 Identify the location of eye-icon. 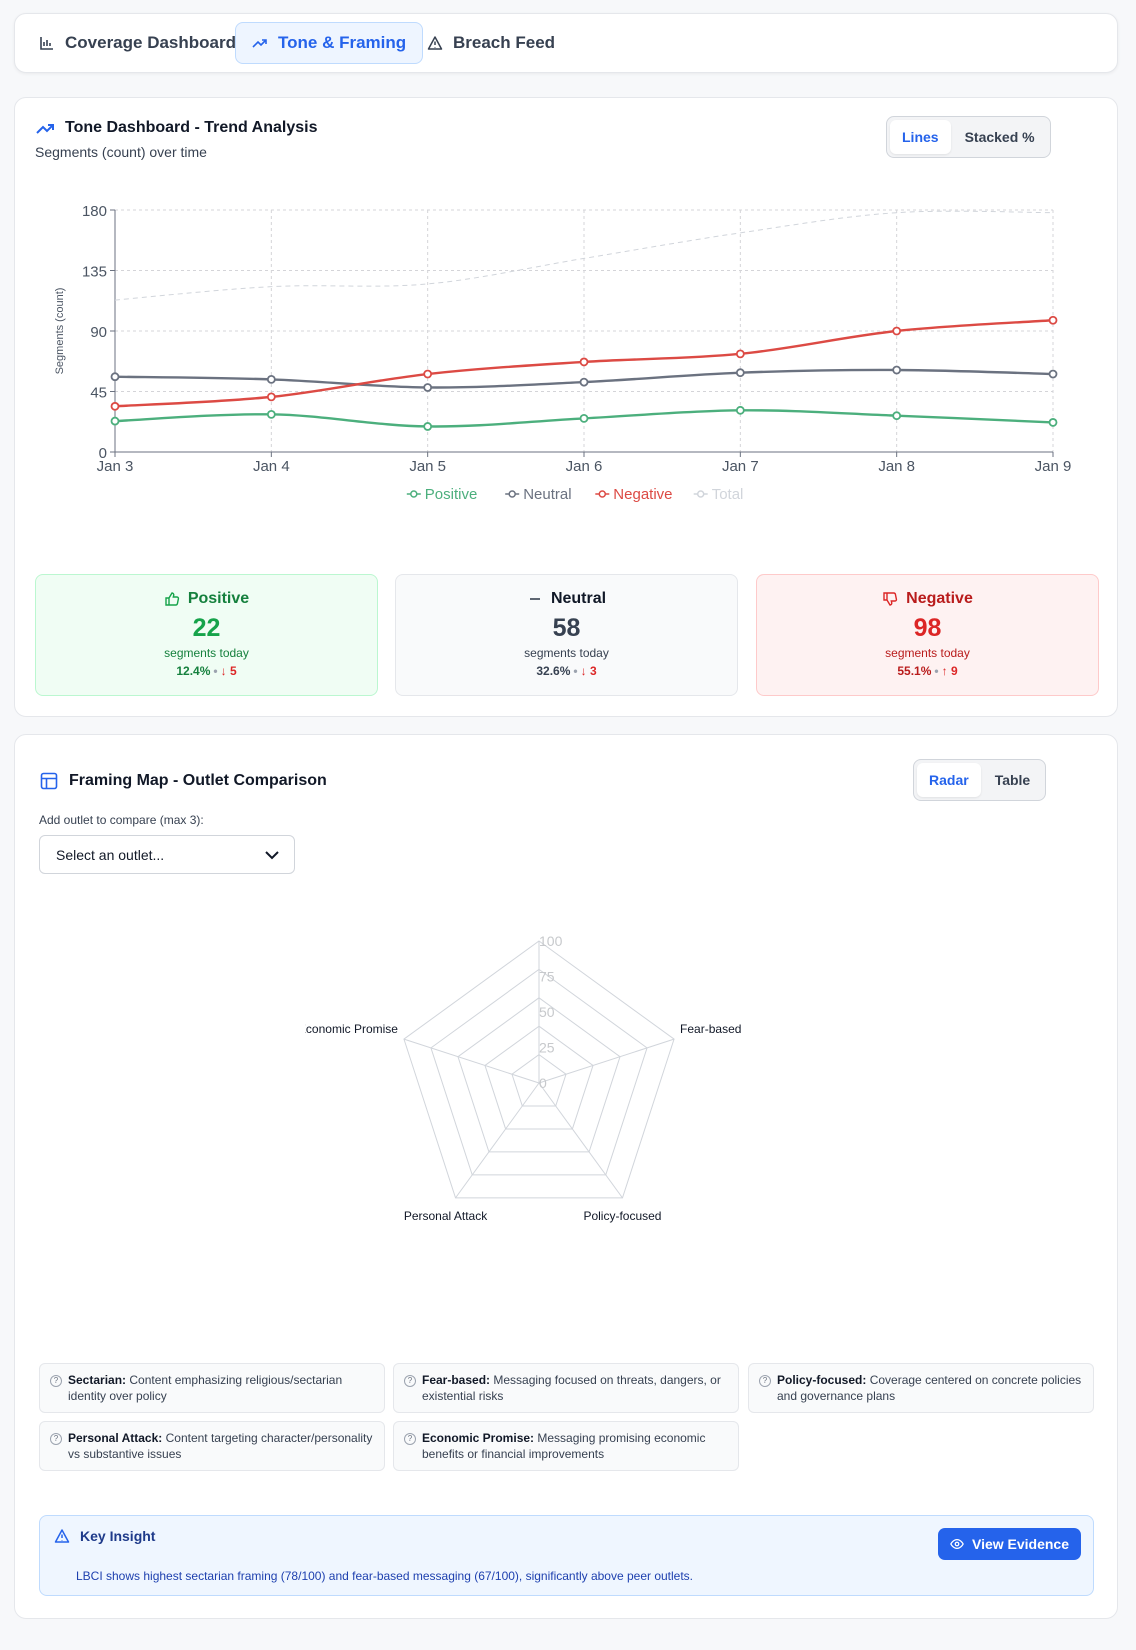
(957, 1544).